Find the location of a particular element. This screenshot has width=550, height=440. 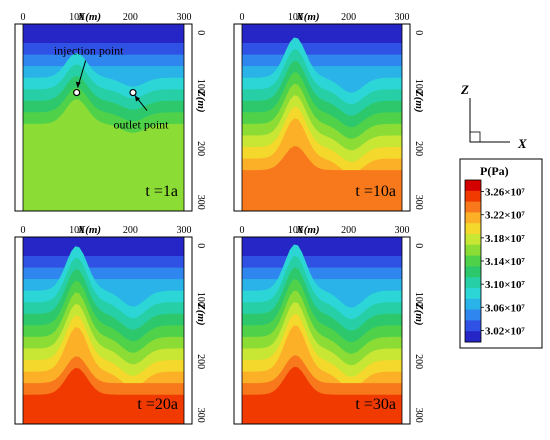

time-label: t =30a is located at coordinates (375, 404).